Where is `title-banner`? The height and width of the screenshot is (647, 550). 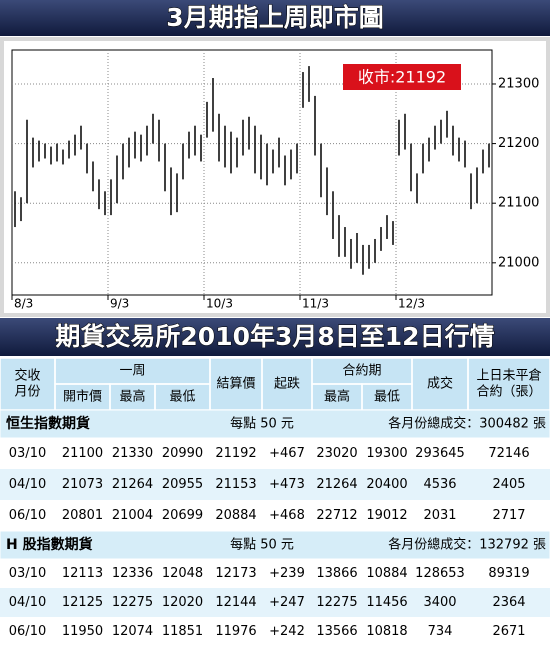 title-banner is located at coordinates (275, 18).